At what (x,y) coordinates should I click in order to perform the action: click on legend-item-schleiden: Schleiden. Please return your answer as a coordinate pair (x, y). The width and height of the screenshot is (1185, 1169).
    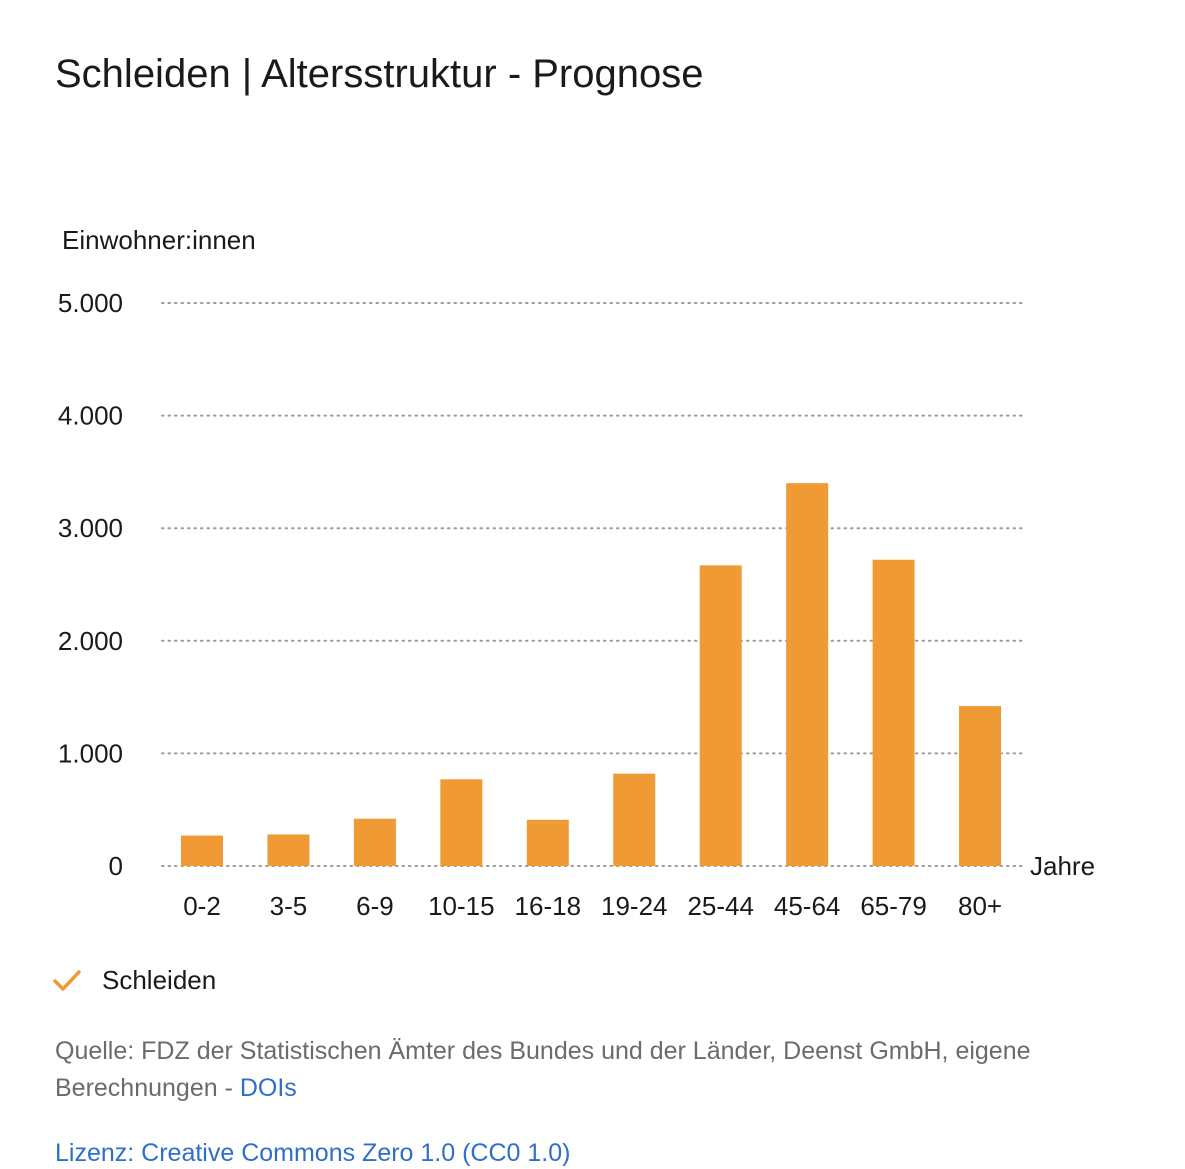
    Looking at the image, I should click on (134, 980).